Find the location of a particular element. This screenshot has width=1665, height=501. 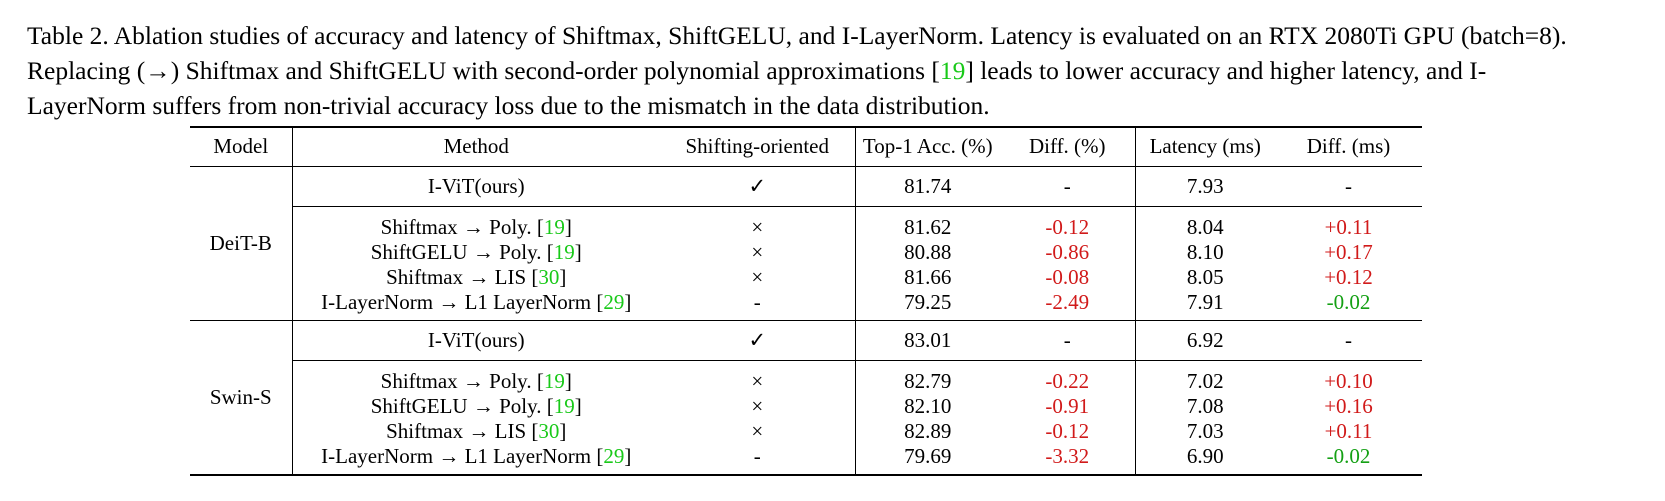

diff-ms-cell: +0.12 is located at coordinates (1348, 276).